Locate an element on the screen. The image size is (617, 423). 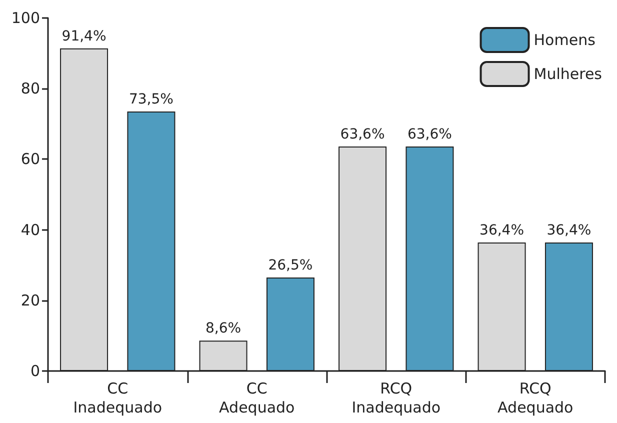
data-label: 26,5% is located at coordinates (290, 265).